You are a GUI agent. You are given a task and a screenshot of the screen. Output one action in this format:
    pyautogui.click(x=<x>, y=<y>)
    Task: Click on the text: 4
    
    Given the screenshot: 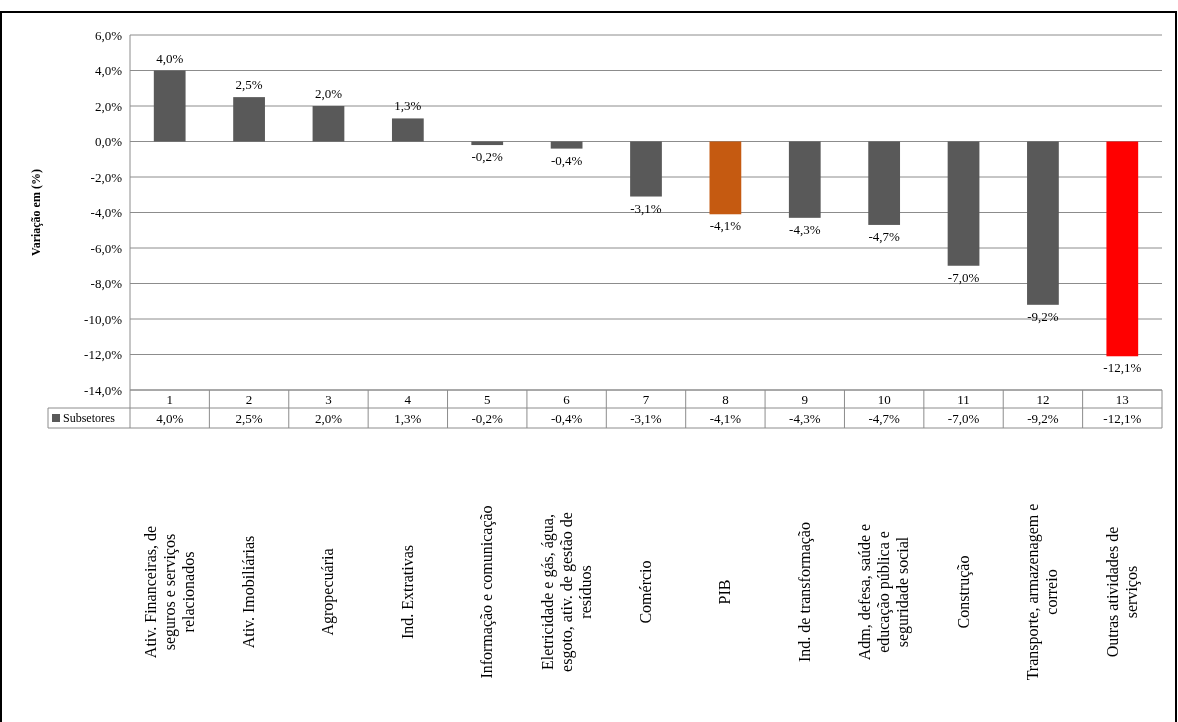 What is the action you would take?
    pyautogui.click(x=408, y=399)
    